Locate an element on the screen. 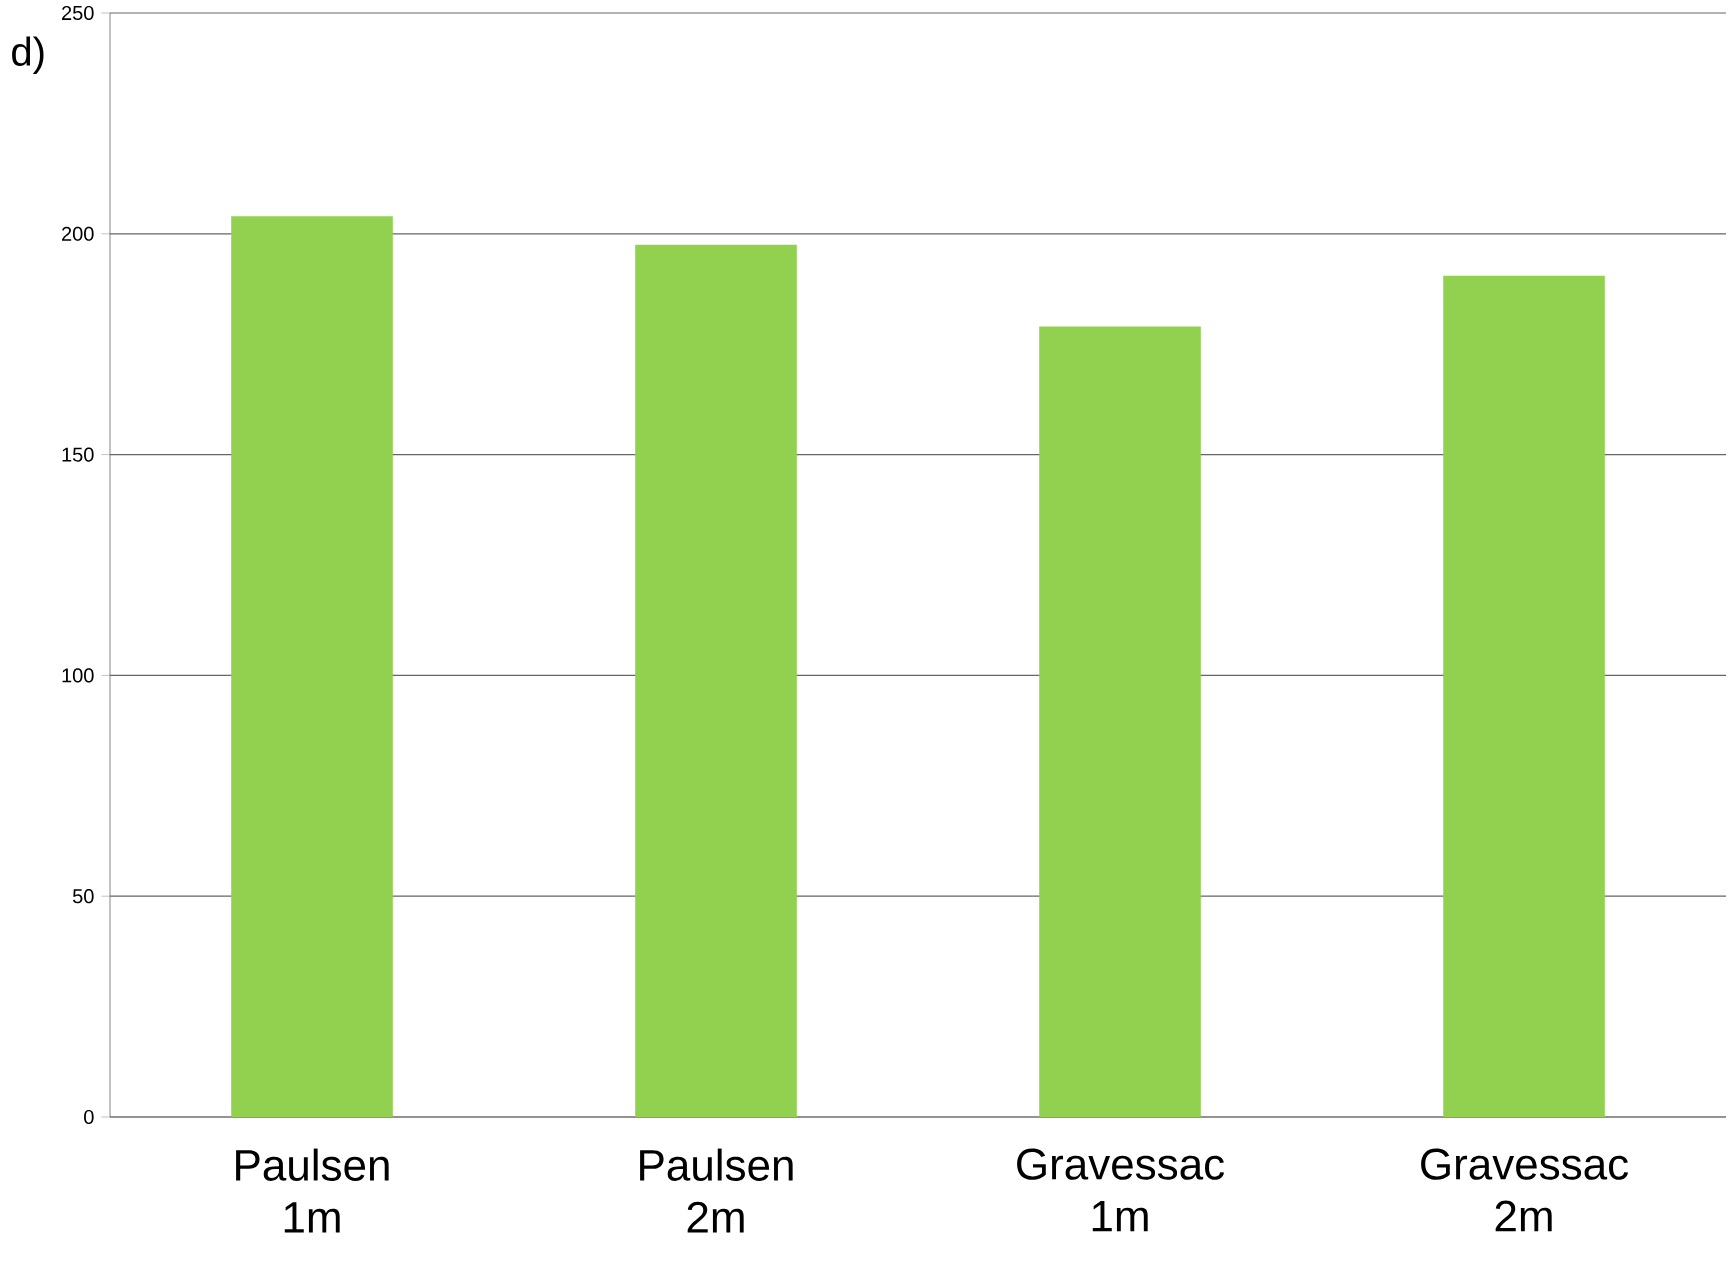  y-tick-label: 0 is located at coordinates (89, 1117).